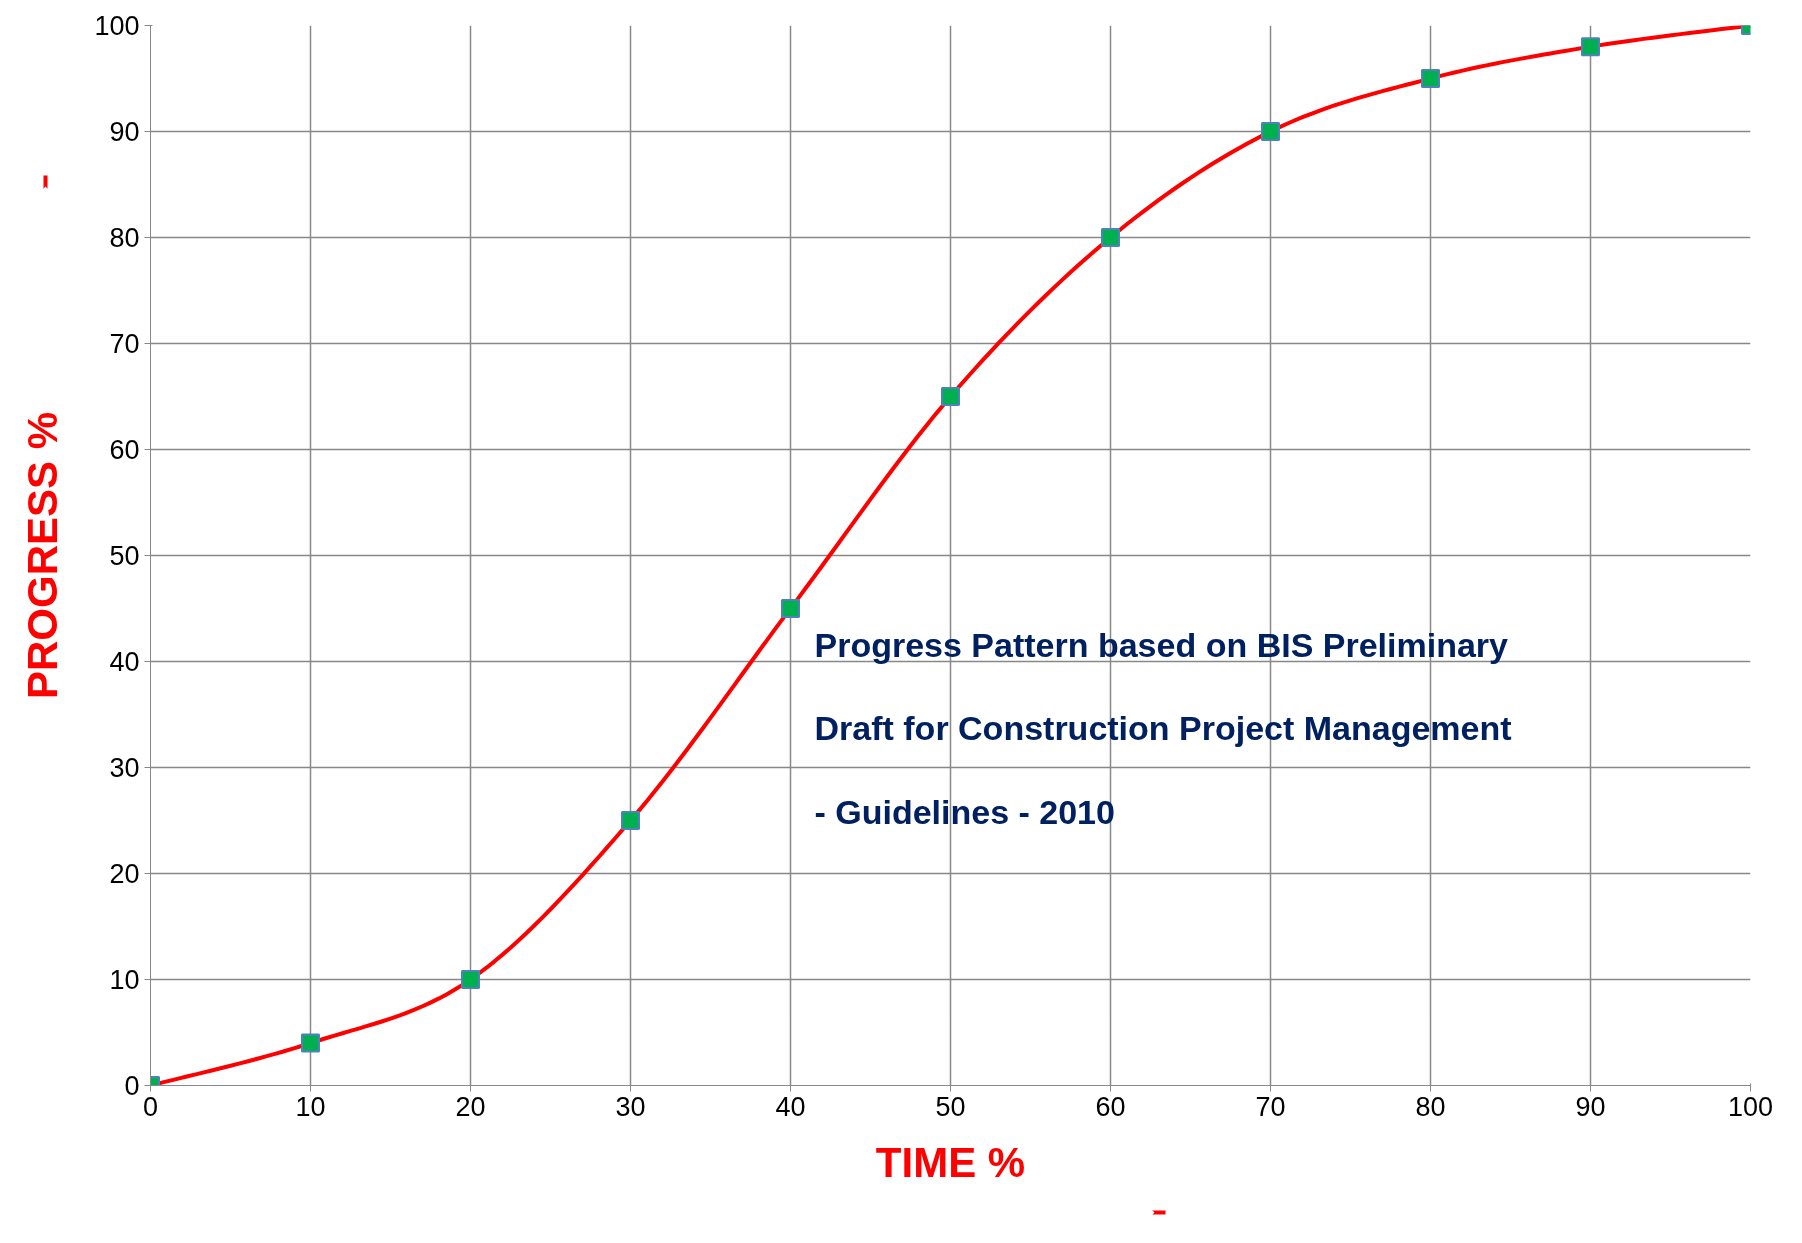  I want to click on x-axis-title: TIME %, so click(950, 1162).